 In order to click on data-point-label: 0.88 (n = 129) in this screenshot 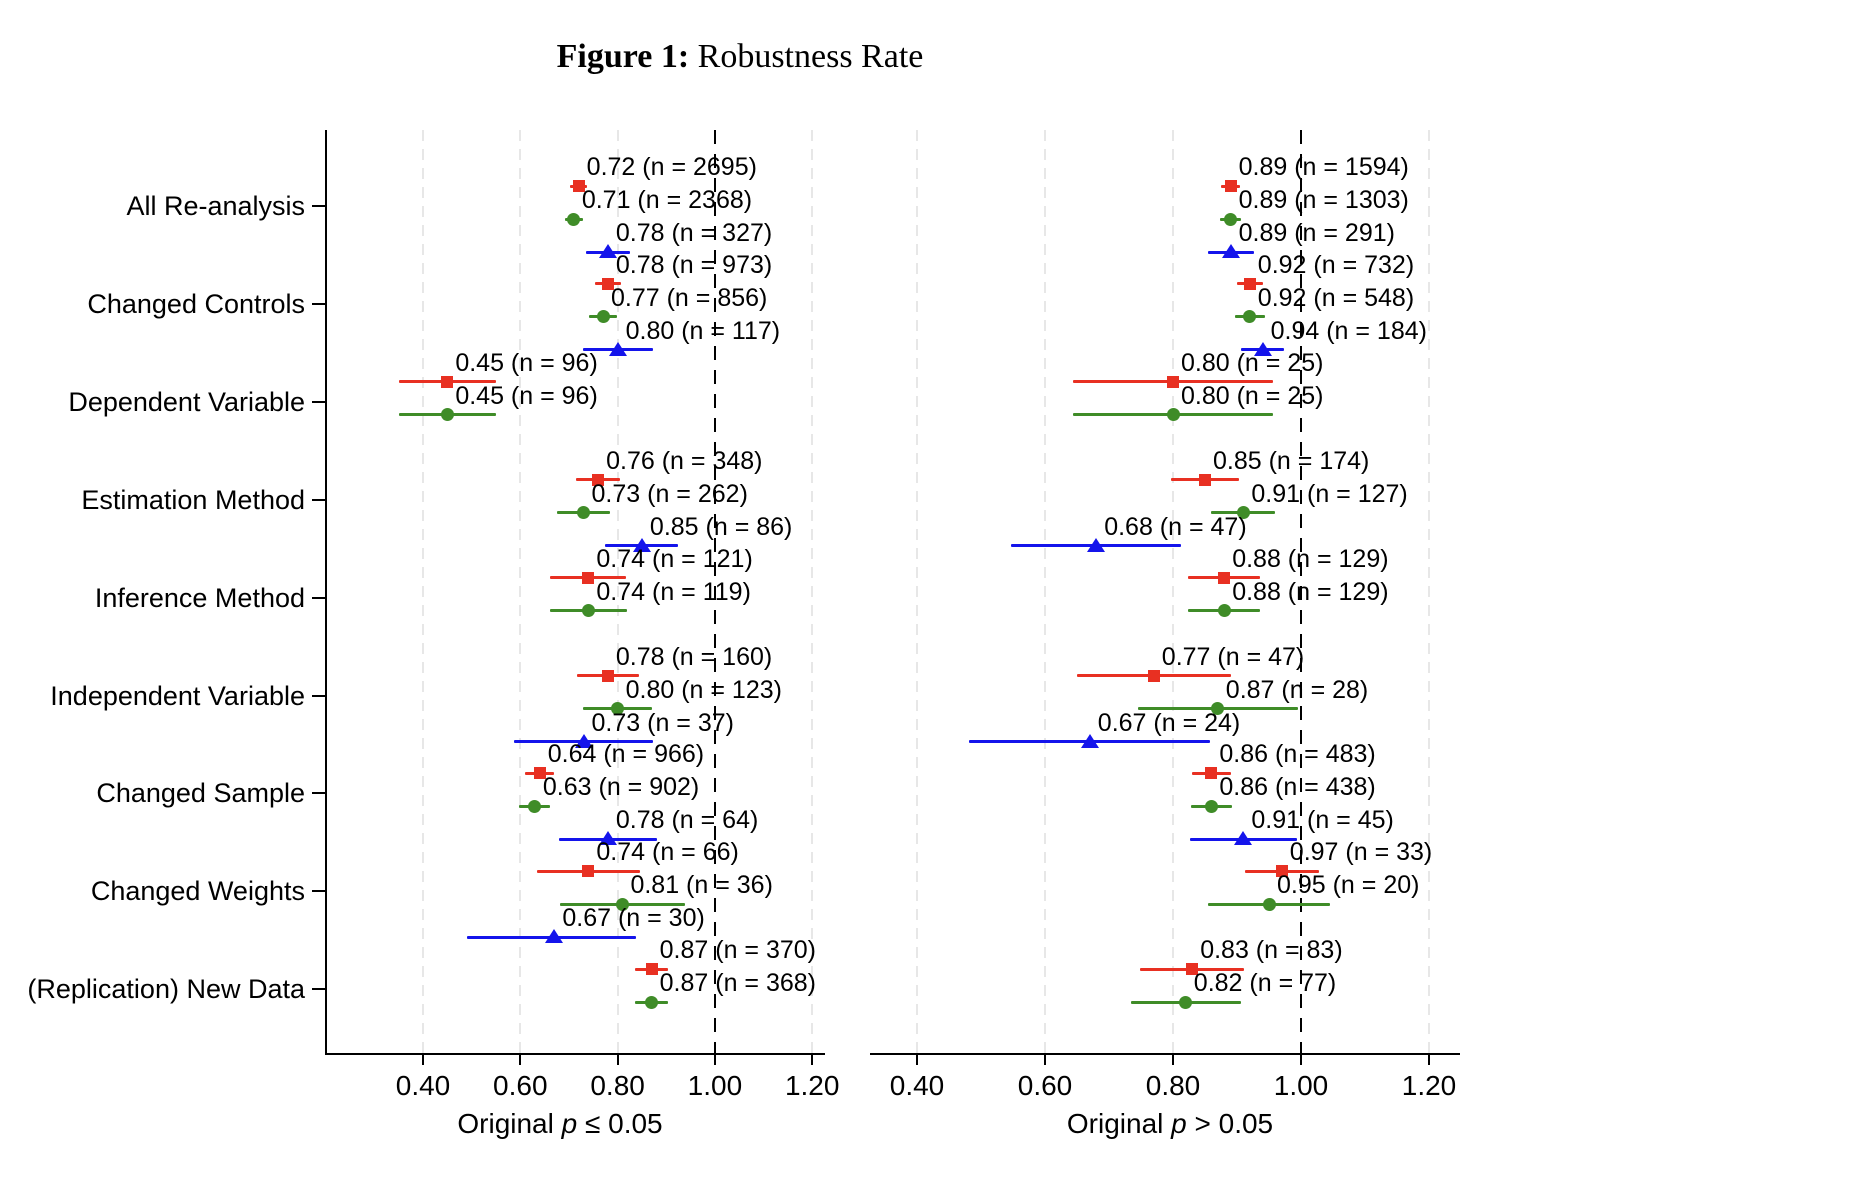, I will do `click(1310, 558)`.